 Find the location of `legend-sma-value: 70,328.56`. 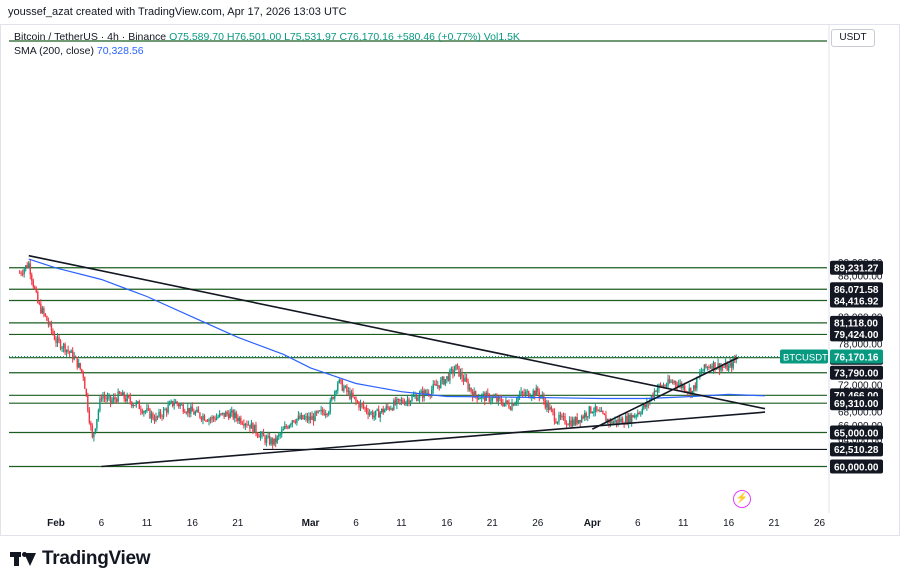

legend-sma-value: 70,328.56 is located at coordinates (120, 51).